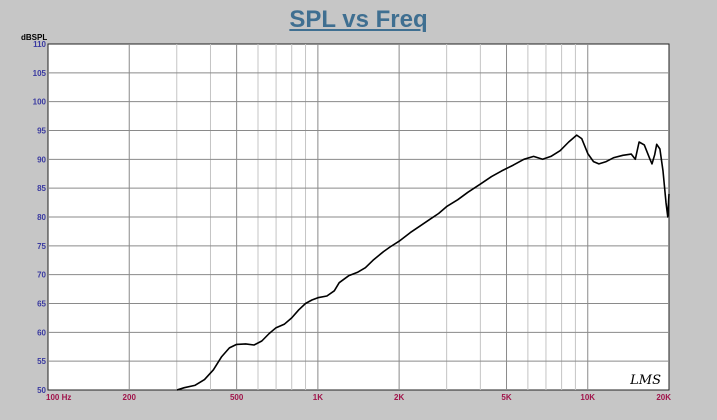 This screenshot has height=420, width=717. Describe the element at coordinates (58, 397) in the screenshot. I see `x-tick-label: 100 Hz` at that location.